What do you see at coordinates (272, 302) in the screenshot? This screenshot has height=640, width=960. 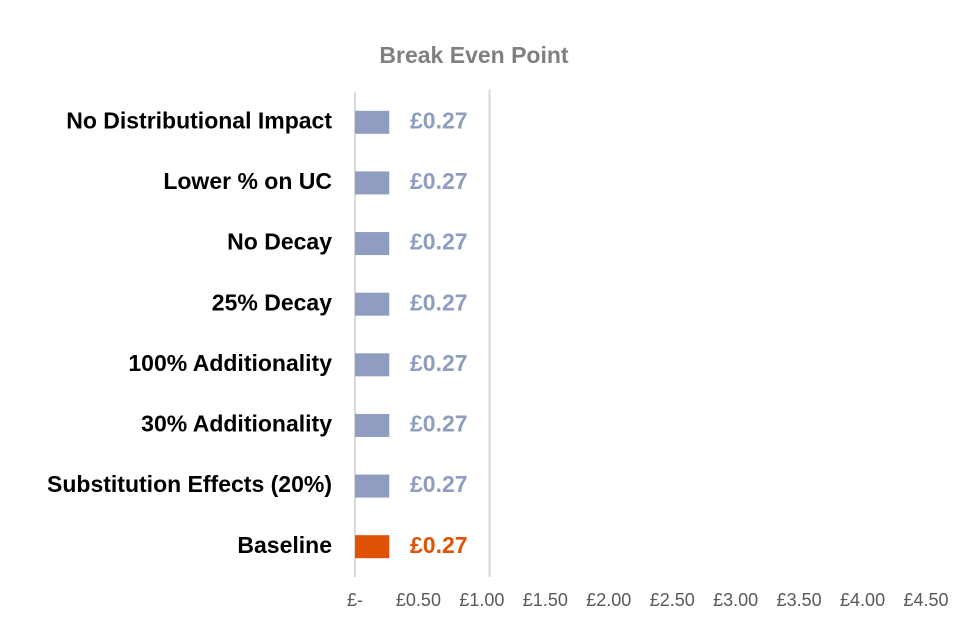 I see `category-label: 25% Decay` at bounding box center [272, 302].